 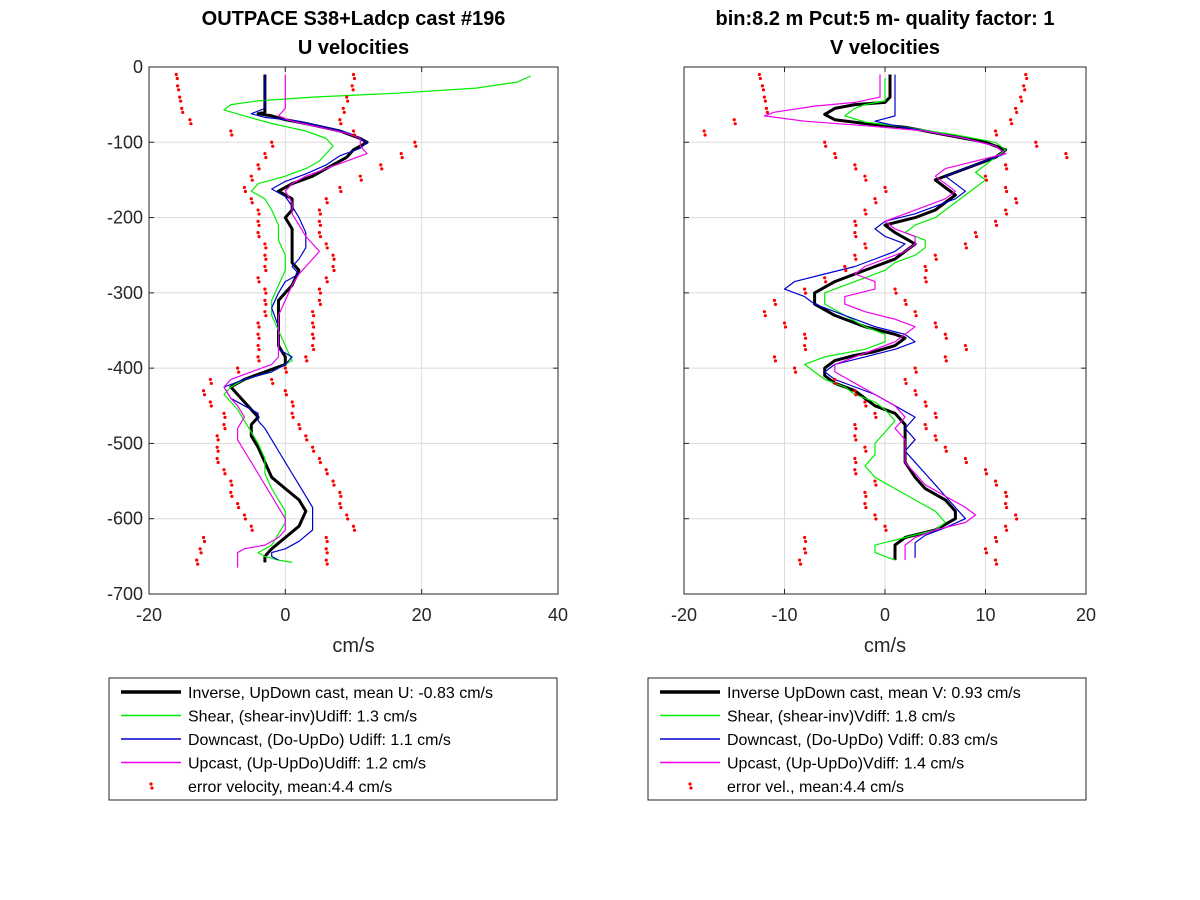 I want to click on legend-label: Shear, (shear-inv)Udiff: 1.3 cm/s, so click(x=302, y=717).